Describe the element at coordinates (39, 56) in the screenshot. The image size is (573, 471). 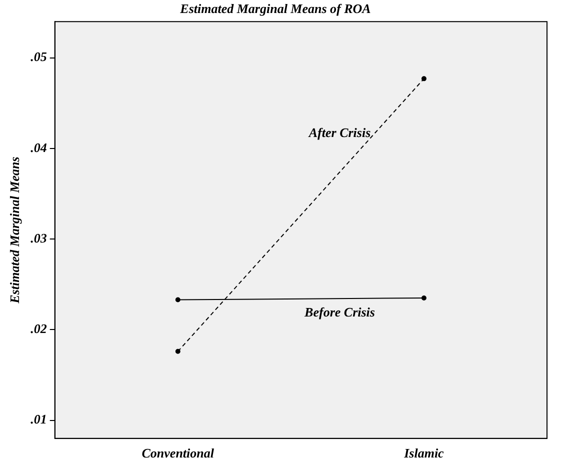
I see `y-tick-label: .05` at that location.